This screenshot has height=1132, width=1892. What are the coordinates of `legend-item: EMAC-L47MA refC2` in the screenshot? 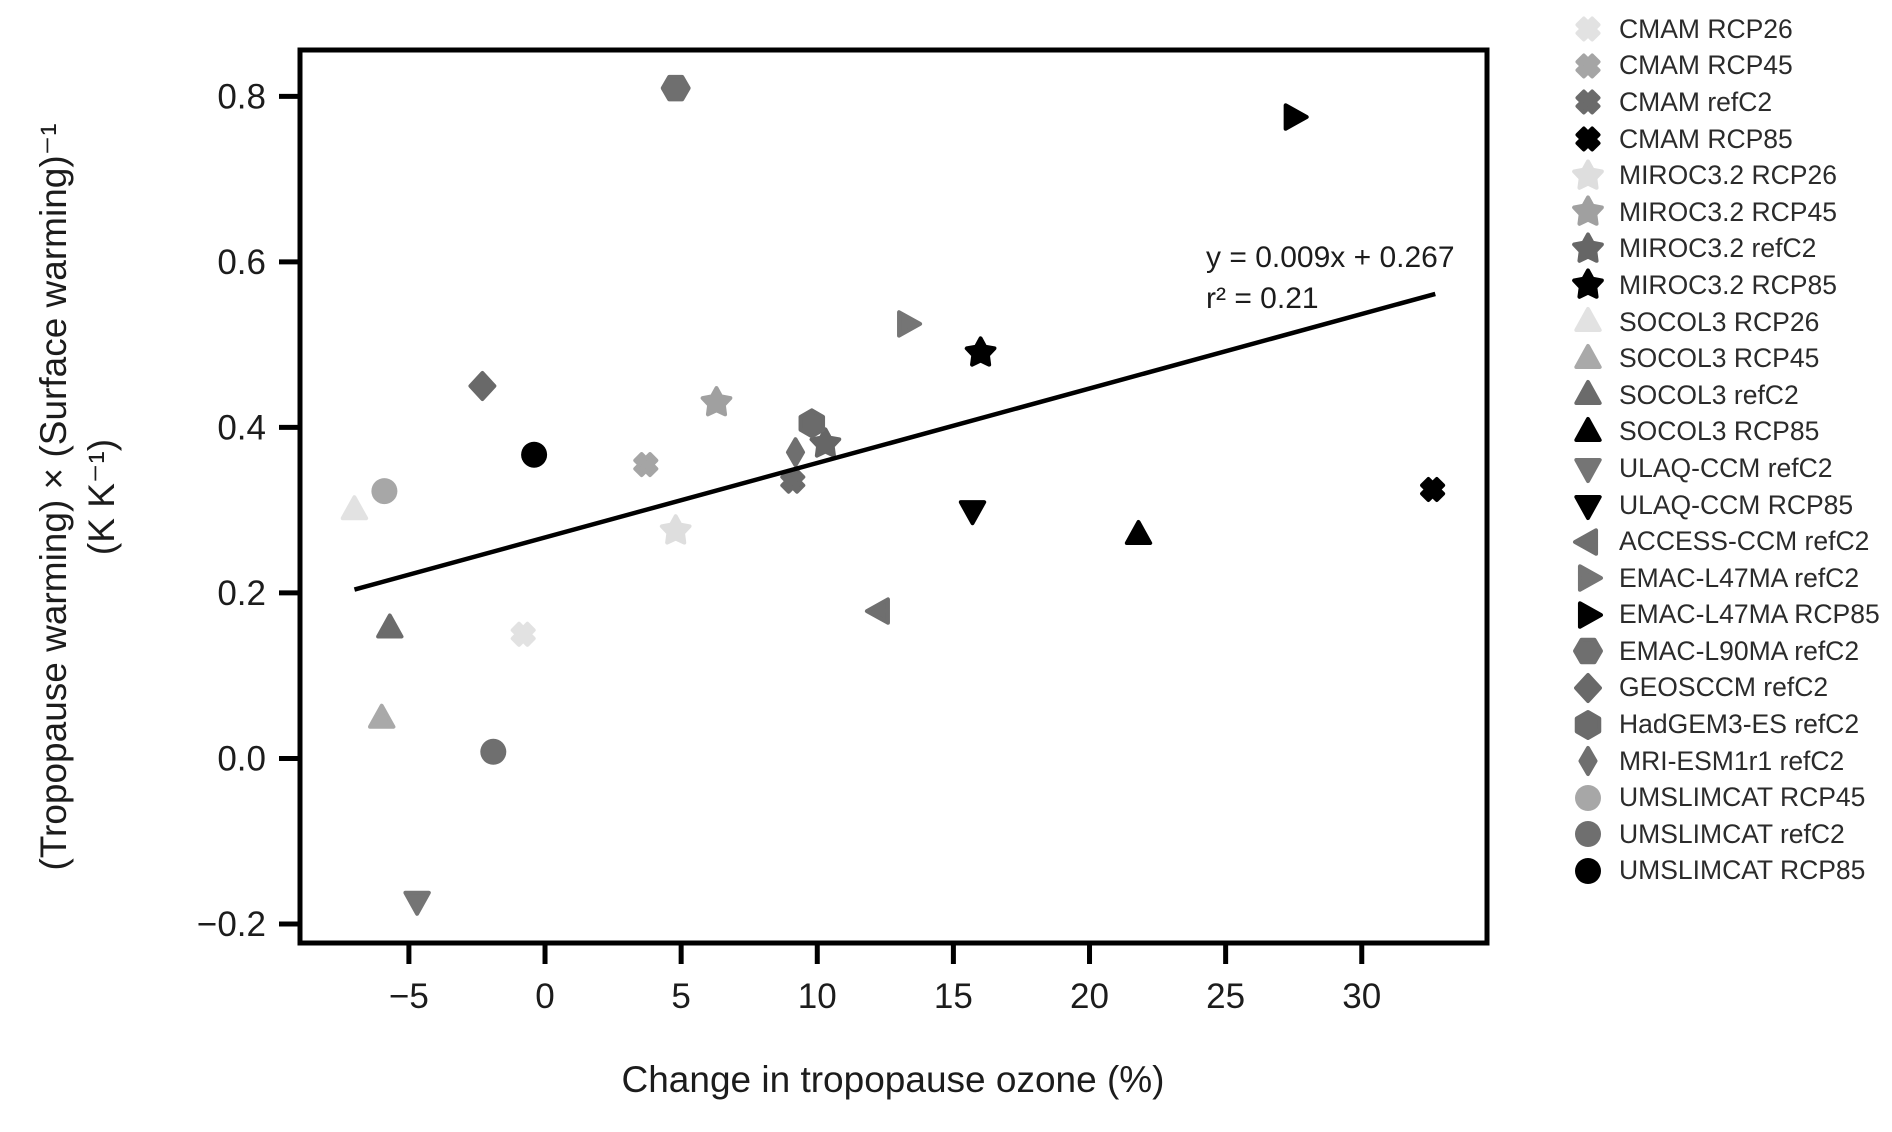 It's located at (1725, 578).